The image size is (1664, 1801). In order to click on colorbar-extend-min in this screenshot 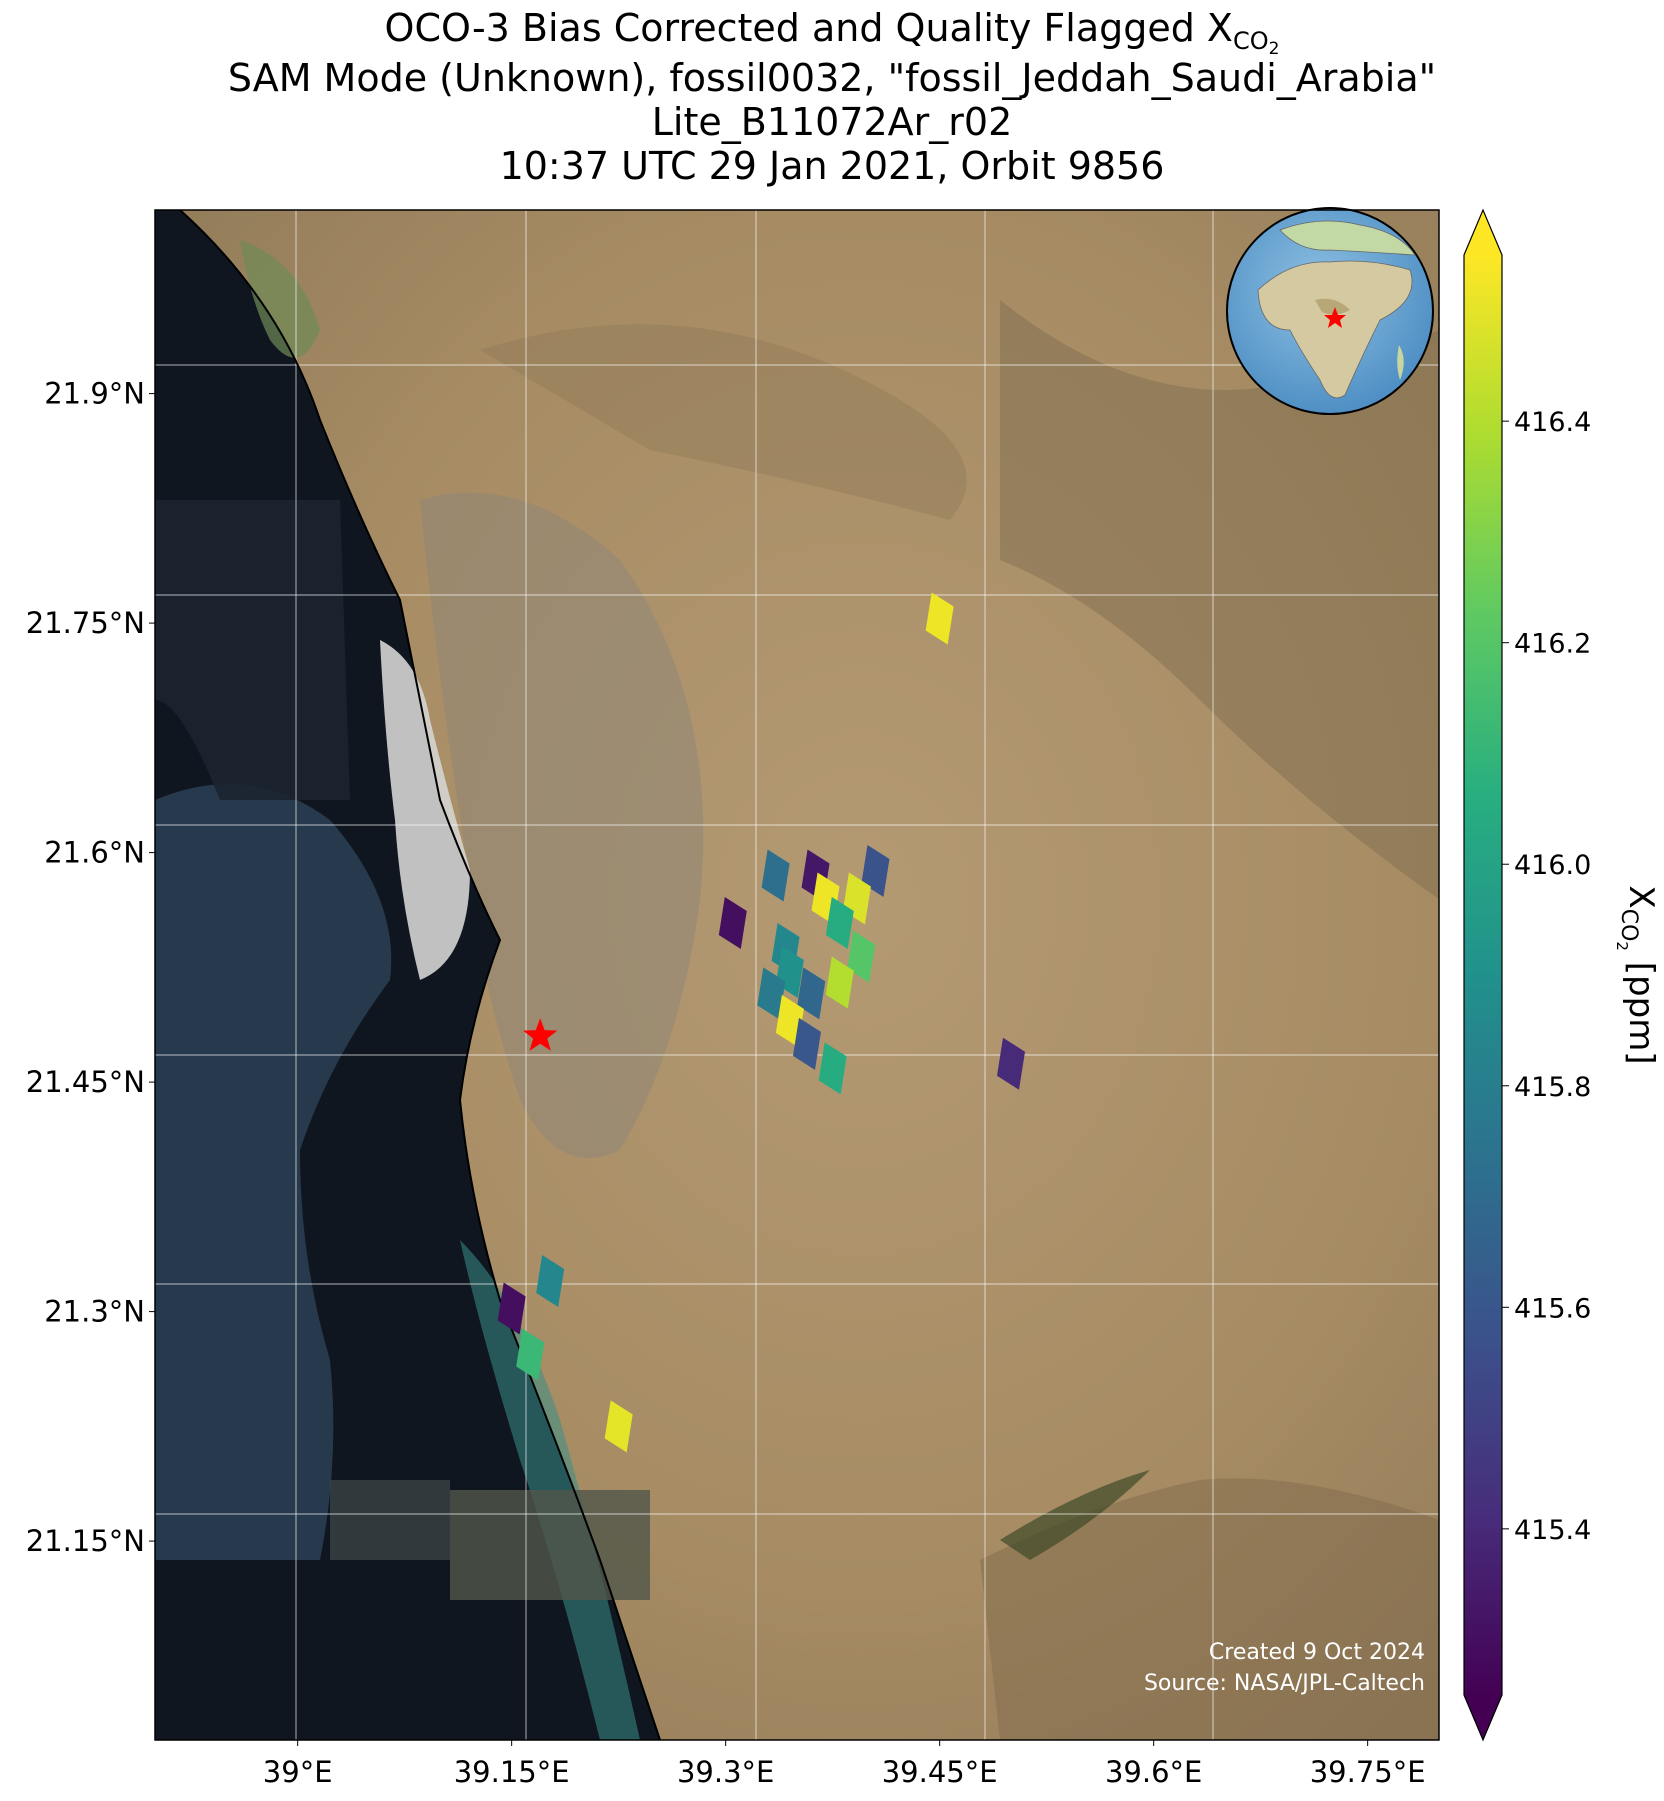, I will do `click(1483, 1717)`.